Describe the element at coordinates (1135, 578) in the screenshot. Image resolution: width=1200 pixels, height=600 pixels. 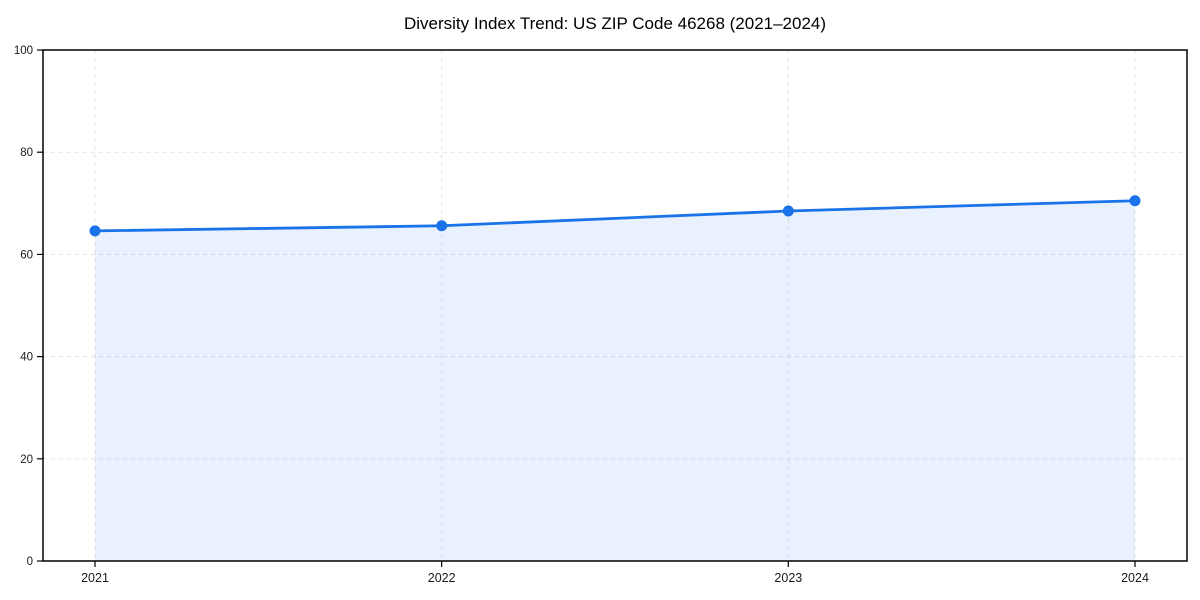
I see `x-tick-label: 2024` at that location.